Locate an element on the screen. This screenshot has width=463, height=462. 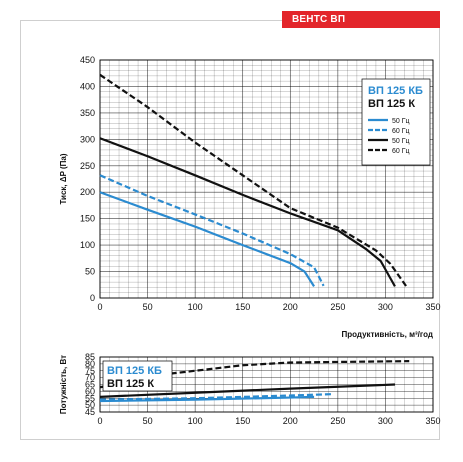
plot-border is located at coordinates (266, 384).